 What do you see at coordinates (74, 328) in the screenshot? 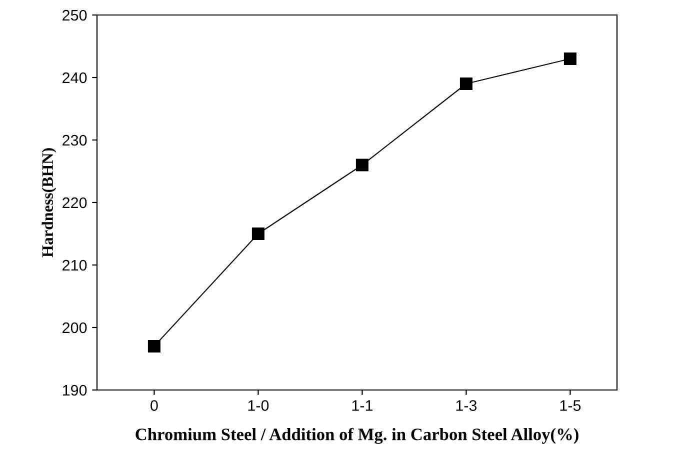
I see `y-tick-label: 200` at bounding box center [74, 328].